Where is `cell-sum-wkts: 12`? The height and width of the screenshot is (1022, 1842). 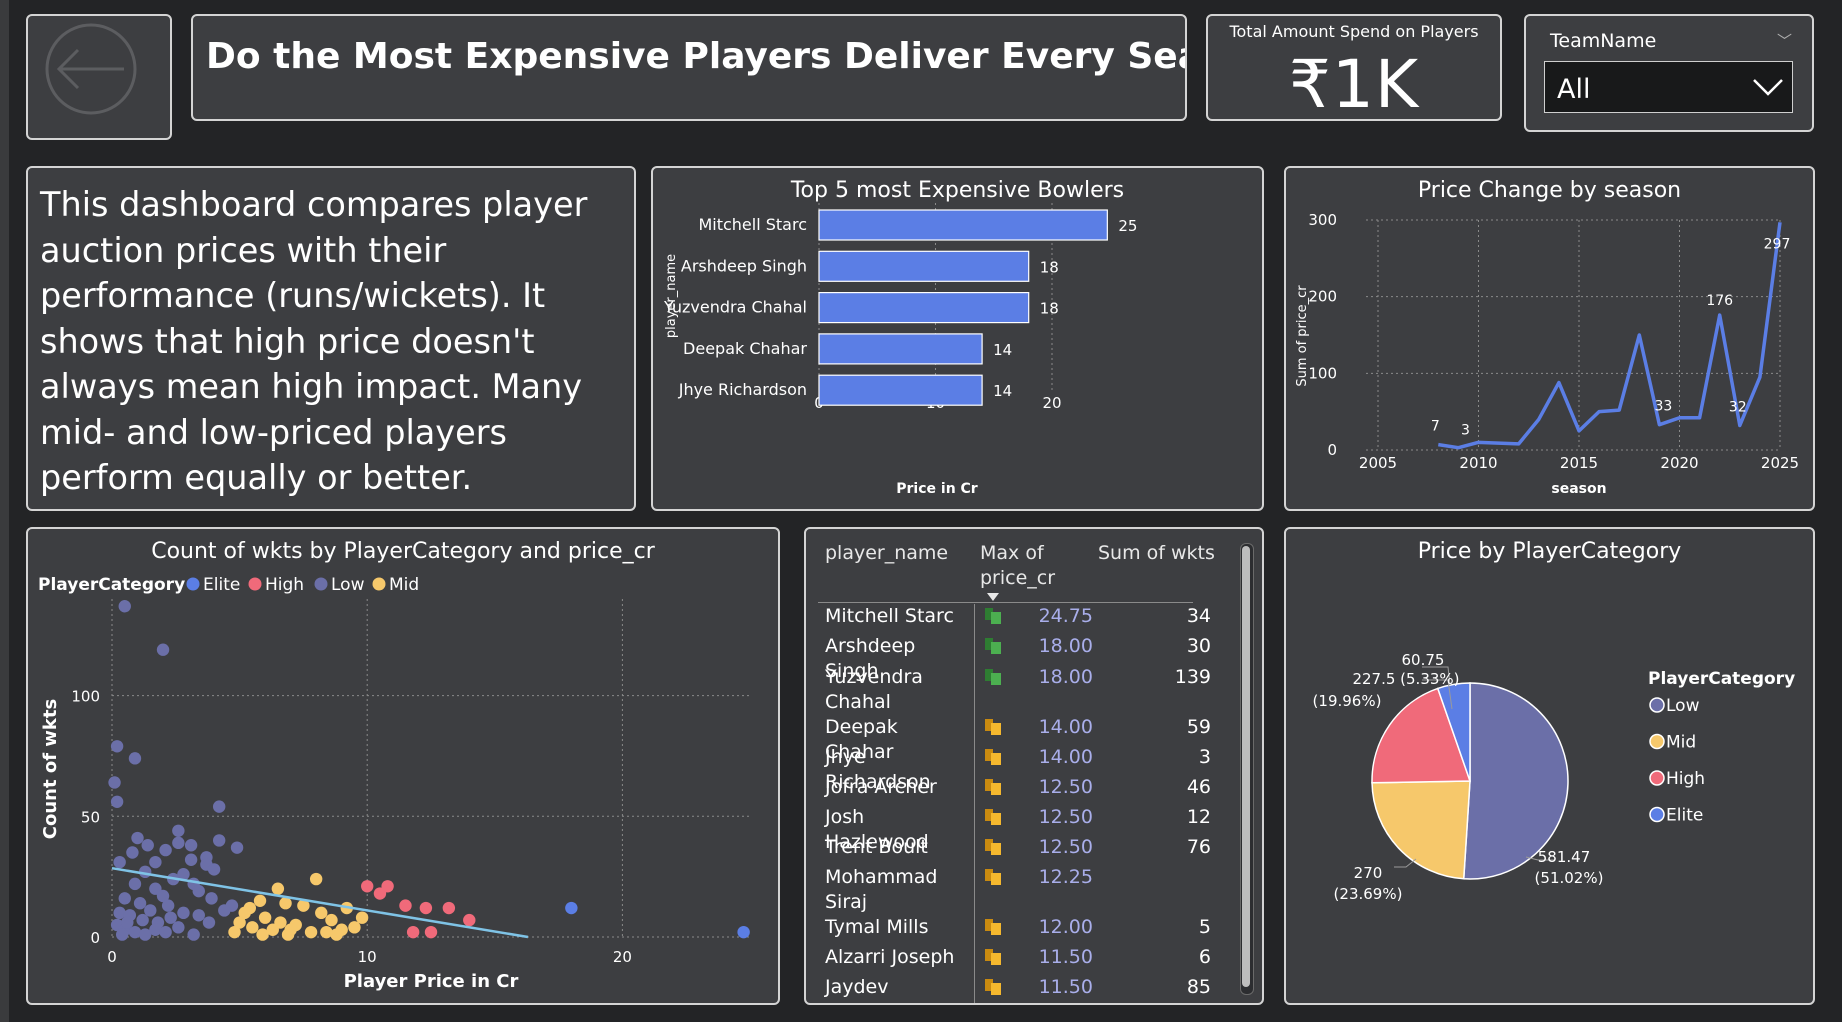 cell-sum-wkts: 12 is located at coordinates (1198, 817).